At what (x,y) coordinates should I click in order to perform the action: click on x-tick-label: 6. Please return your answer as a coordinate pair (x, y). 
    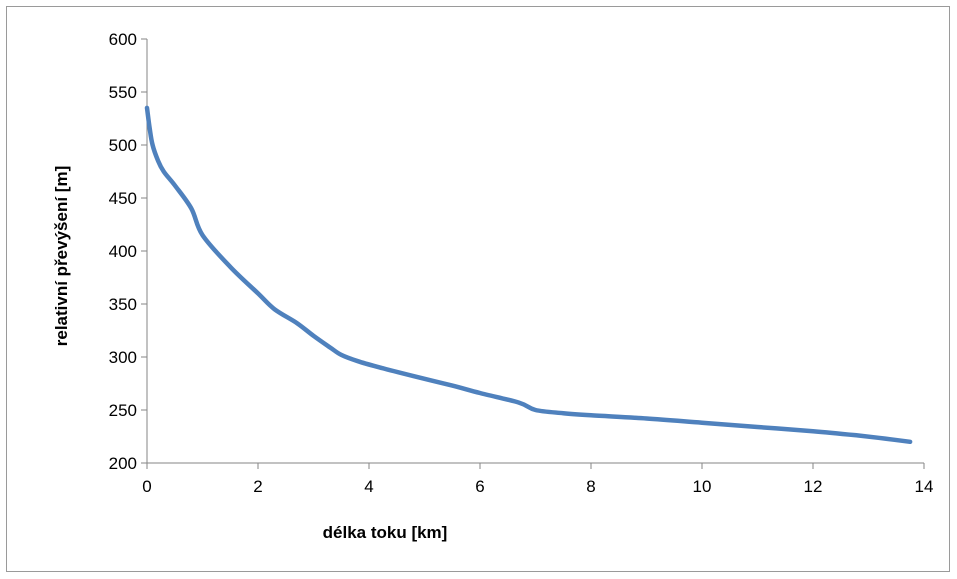
    Looking at the image, I should click on (479, 486).